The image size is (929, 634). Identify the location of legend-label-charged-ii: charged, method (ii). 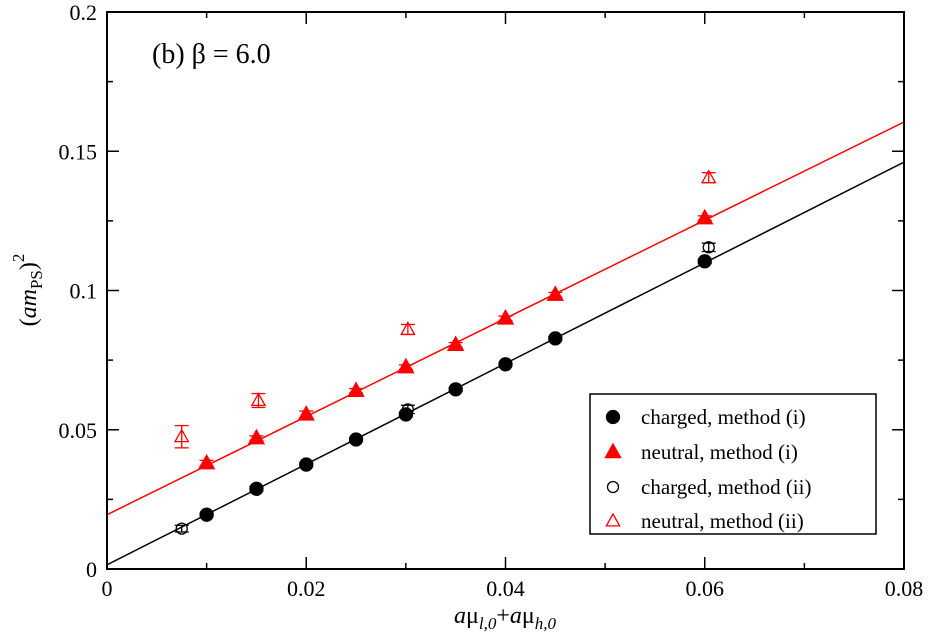
(726, 487).